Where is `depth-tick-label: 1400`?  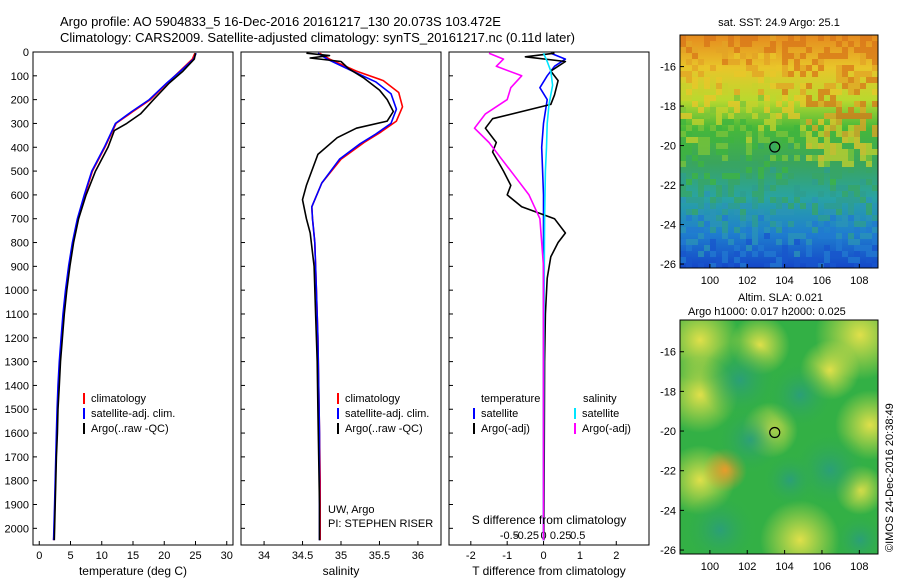 depth-tick-label: 1400 is located at coordinates (17, 386).